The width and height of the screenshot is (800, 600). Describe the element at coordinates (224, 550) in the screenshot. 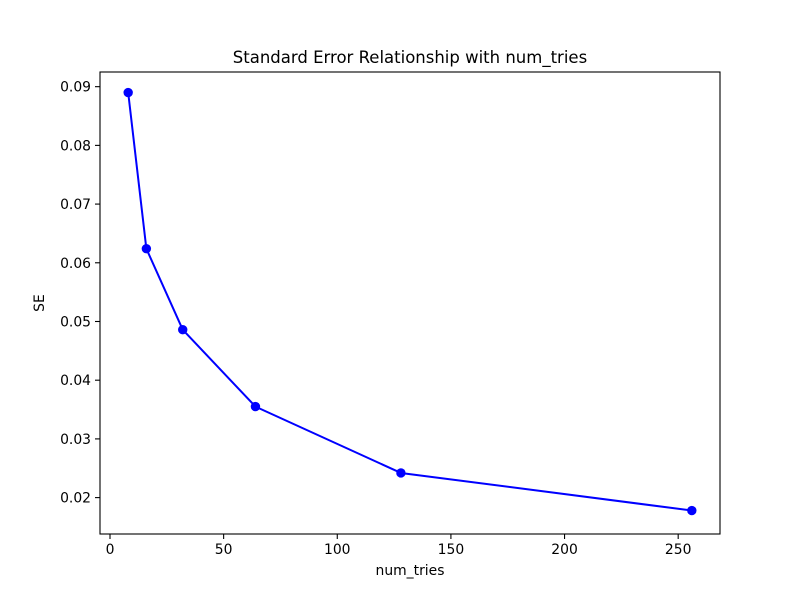

I see `x-tick-label: 50` at that location.